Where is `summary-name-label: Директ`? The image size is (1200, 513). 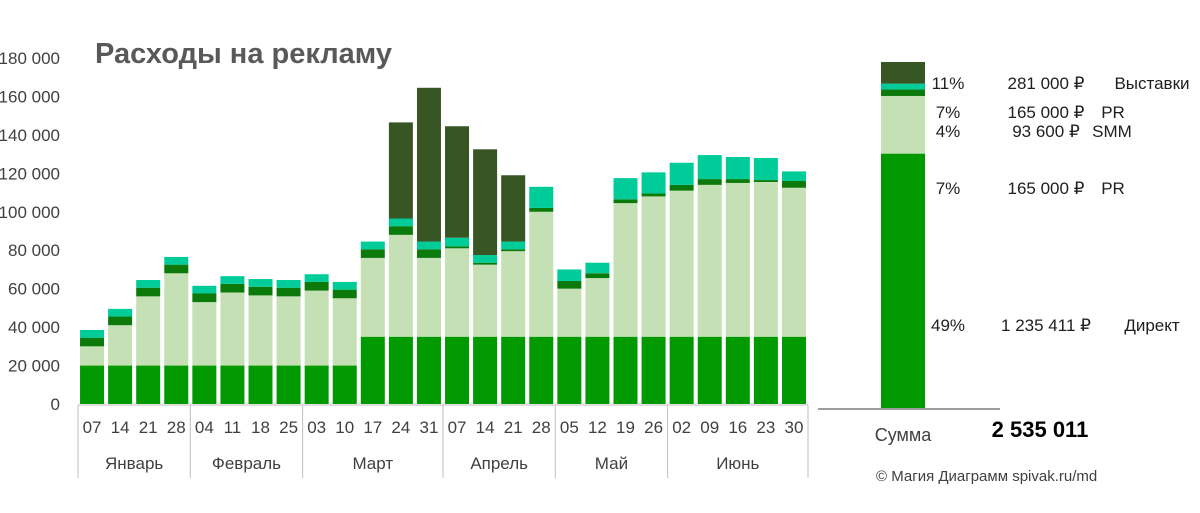
summary-name-label: Директ is located at coordinates (1152, 325).